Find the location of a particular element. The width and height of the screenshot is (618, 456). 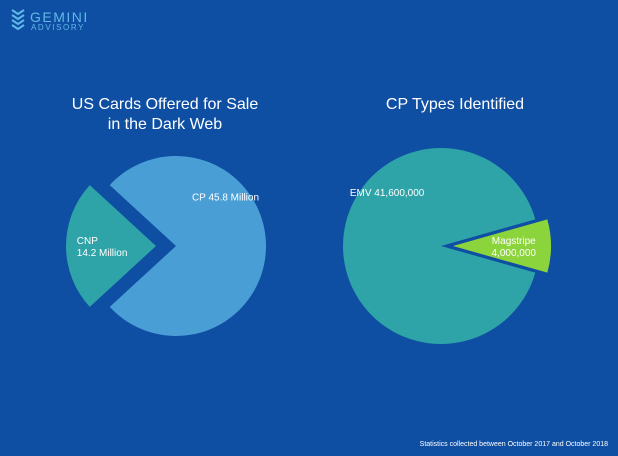

slice-label-cnp: CNP 14.2 Million is located at coordinates (102, 247).